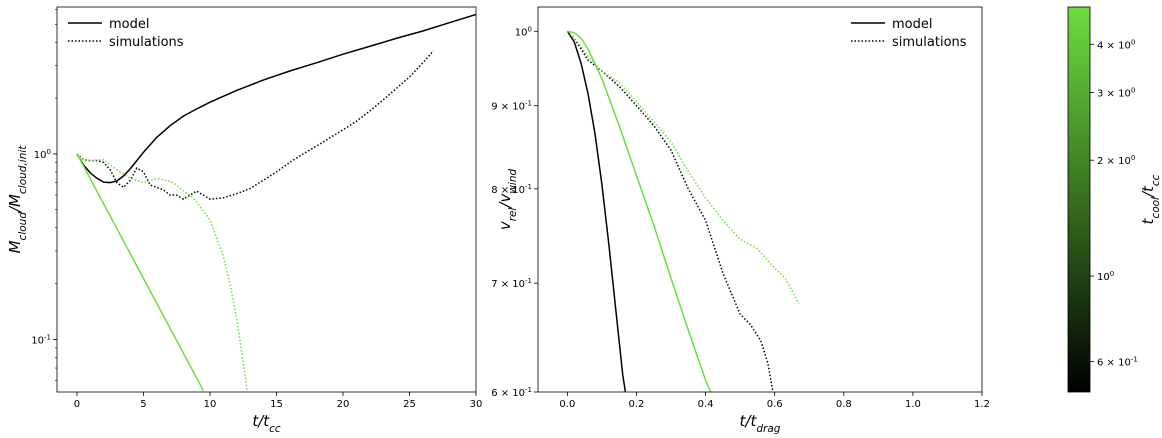  I want to click on x-tick-label: 25, so click(409, 404).